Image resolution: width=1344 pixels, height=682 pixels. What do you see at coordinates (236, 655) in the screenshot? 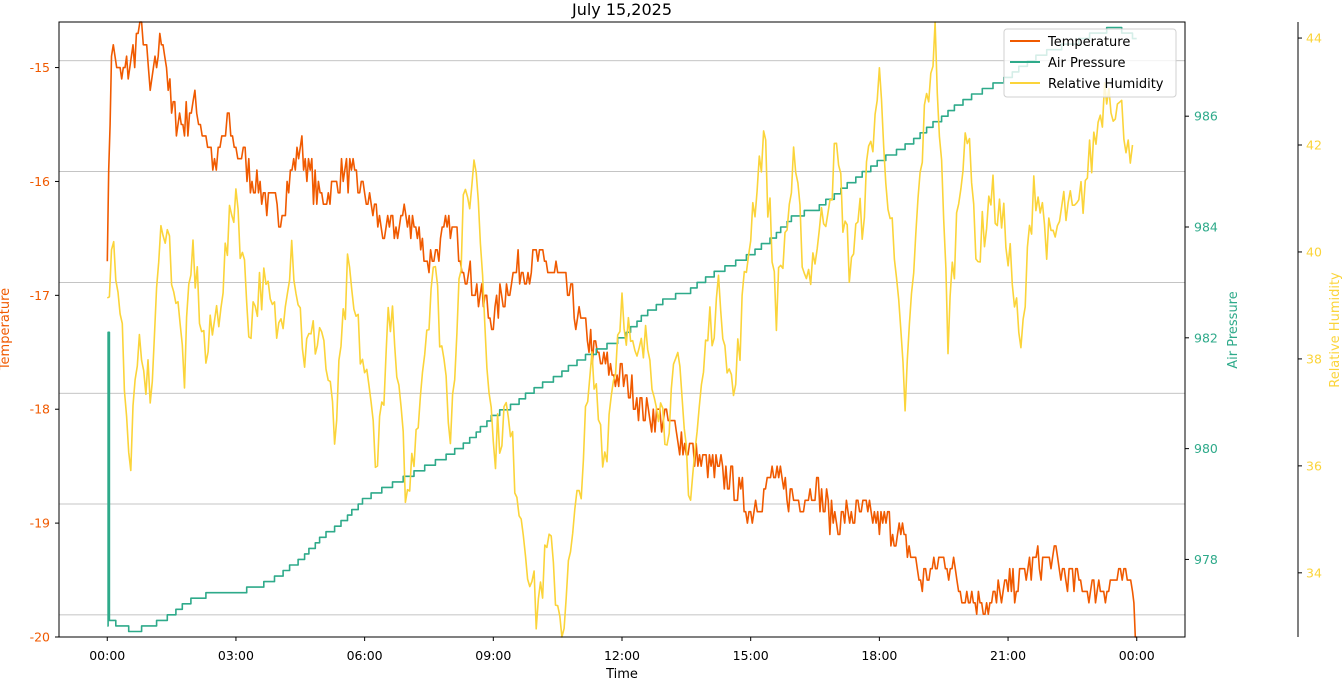
I see `x-tick-label: 03:00` at bounding box center [236, 655].